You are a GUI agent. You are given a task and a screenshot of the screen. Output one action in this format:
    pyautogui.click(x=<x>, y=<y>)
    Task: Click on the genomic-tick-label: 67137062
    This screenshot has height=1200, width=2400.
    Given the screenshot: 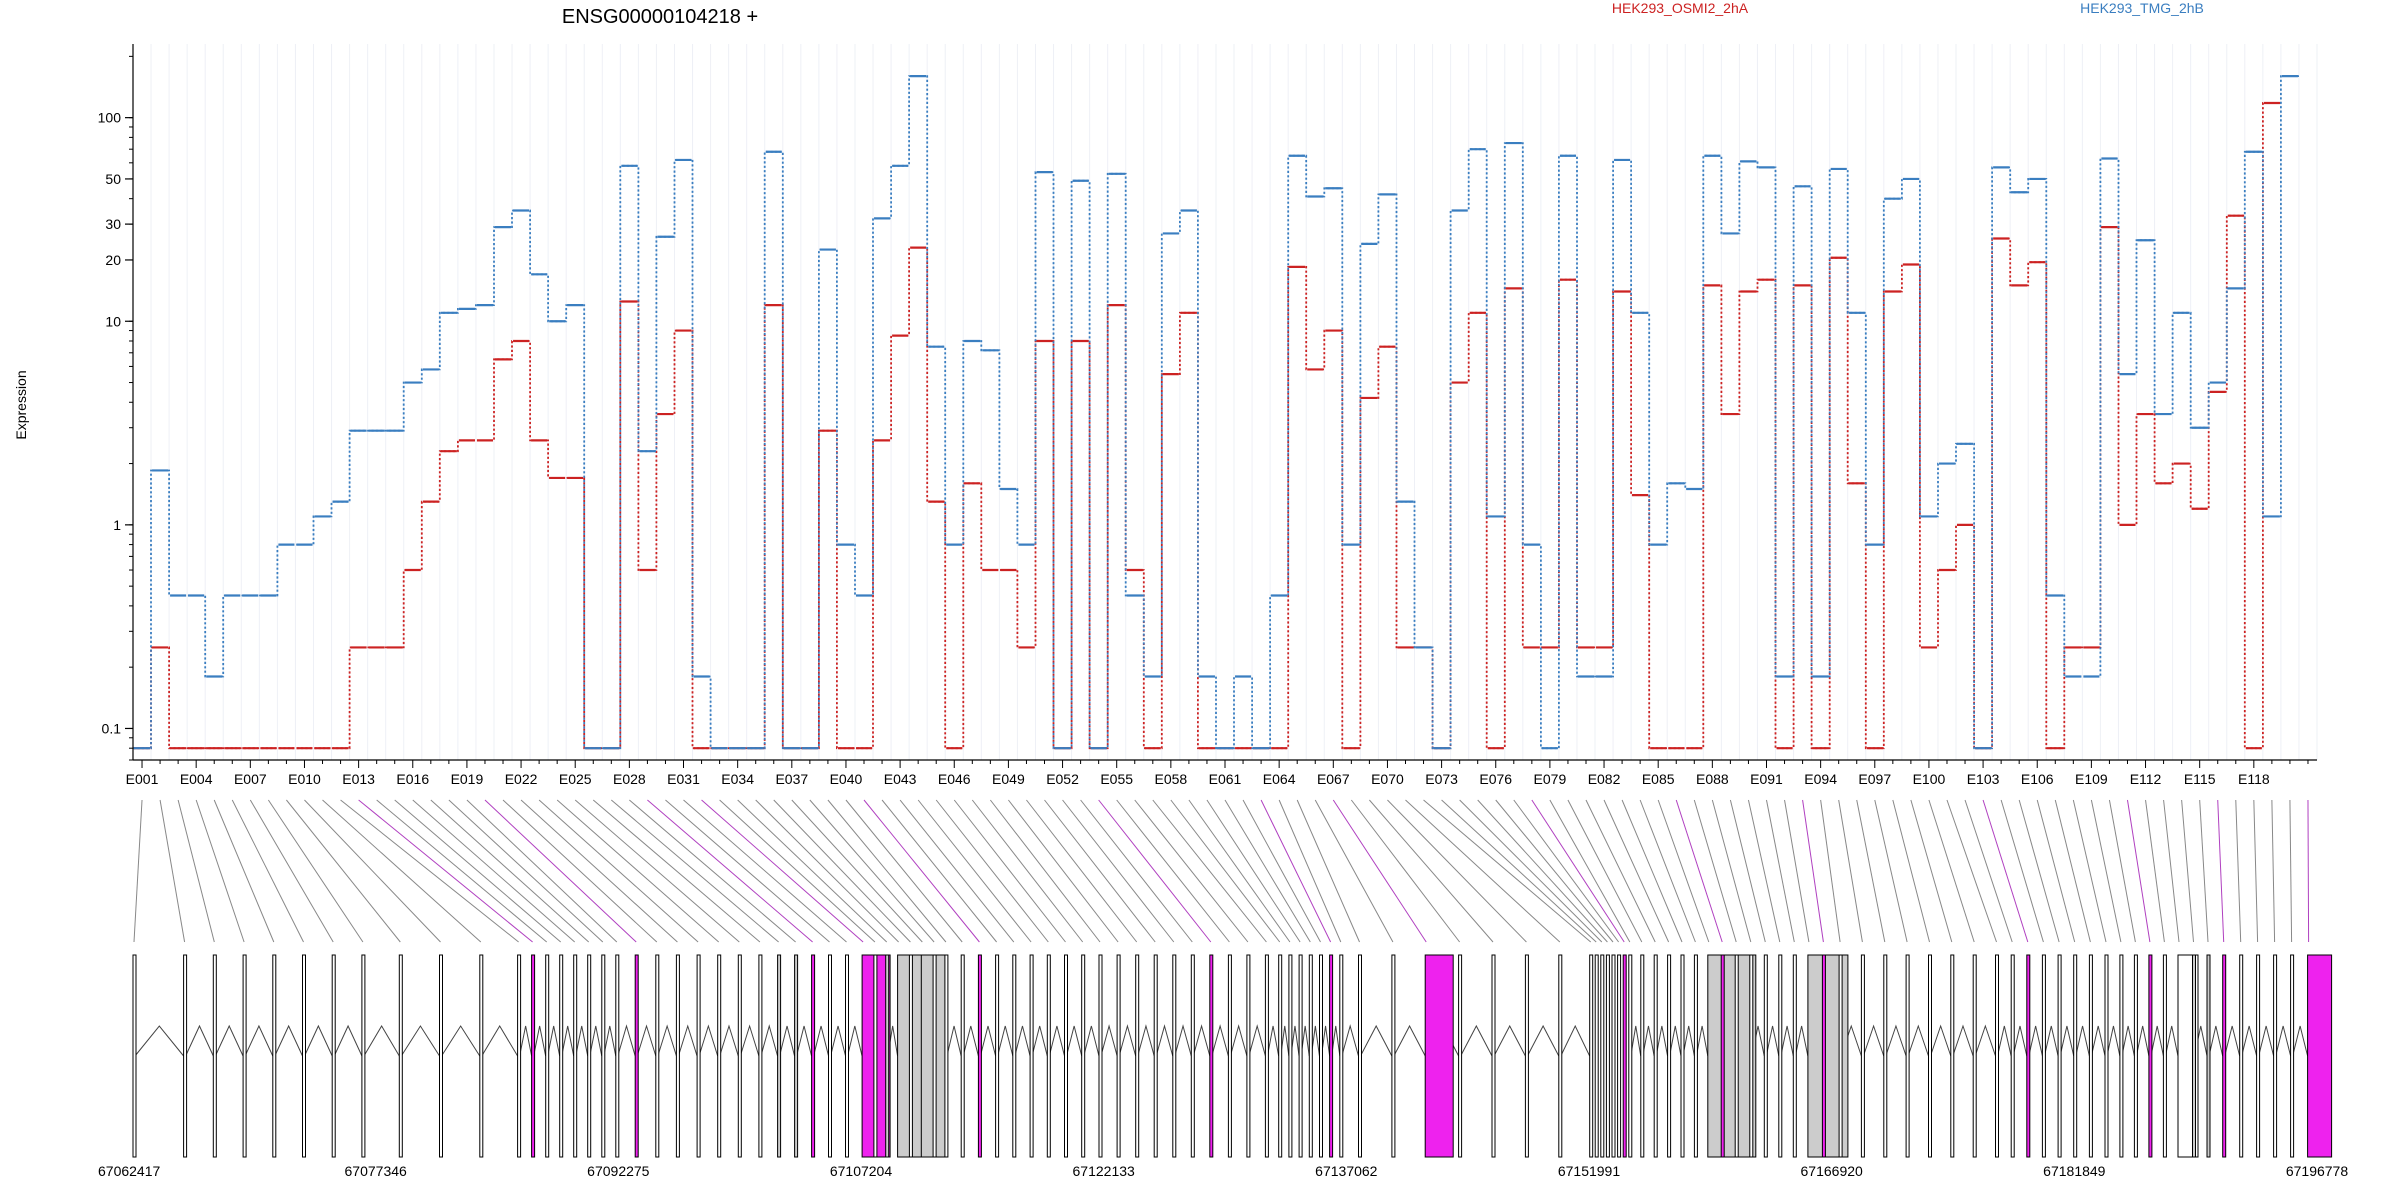 What is the action you would take?
    pyautogui.click(x=1346, y=1171)
    